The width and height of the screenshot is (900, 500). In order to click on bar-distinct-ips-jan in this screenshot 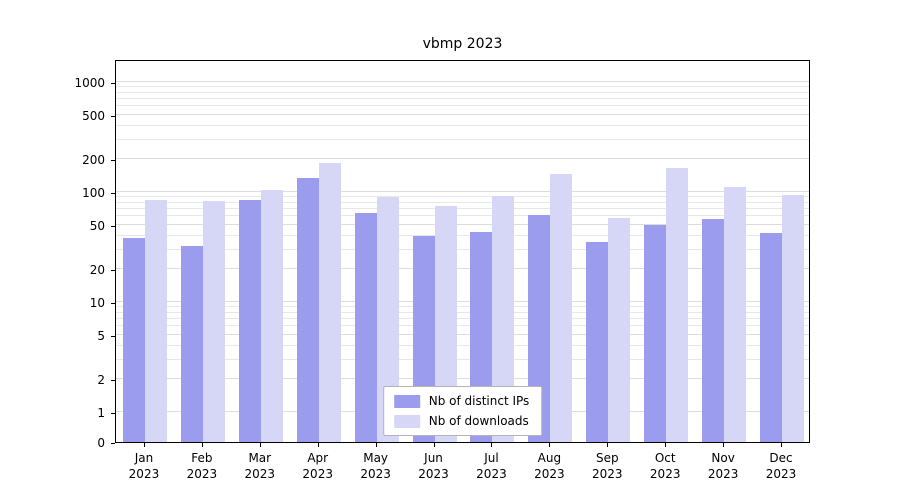, I will do `click(133, 340)`.